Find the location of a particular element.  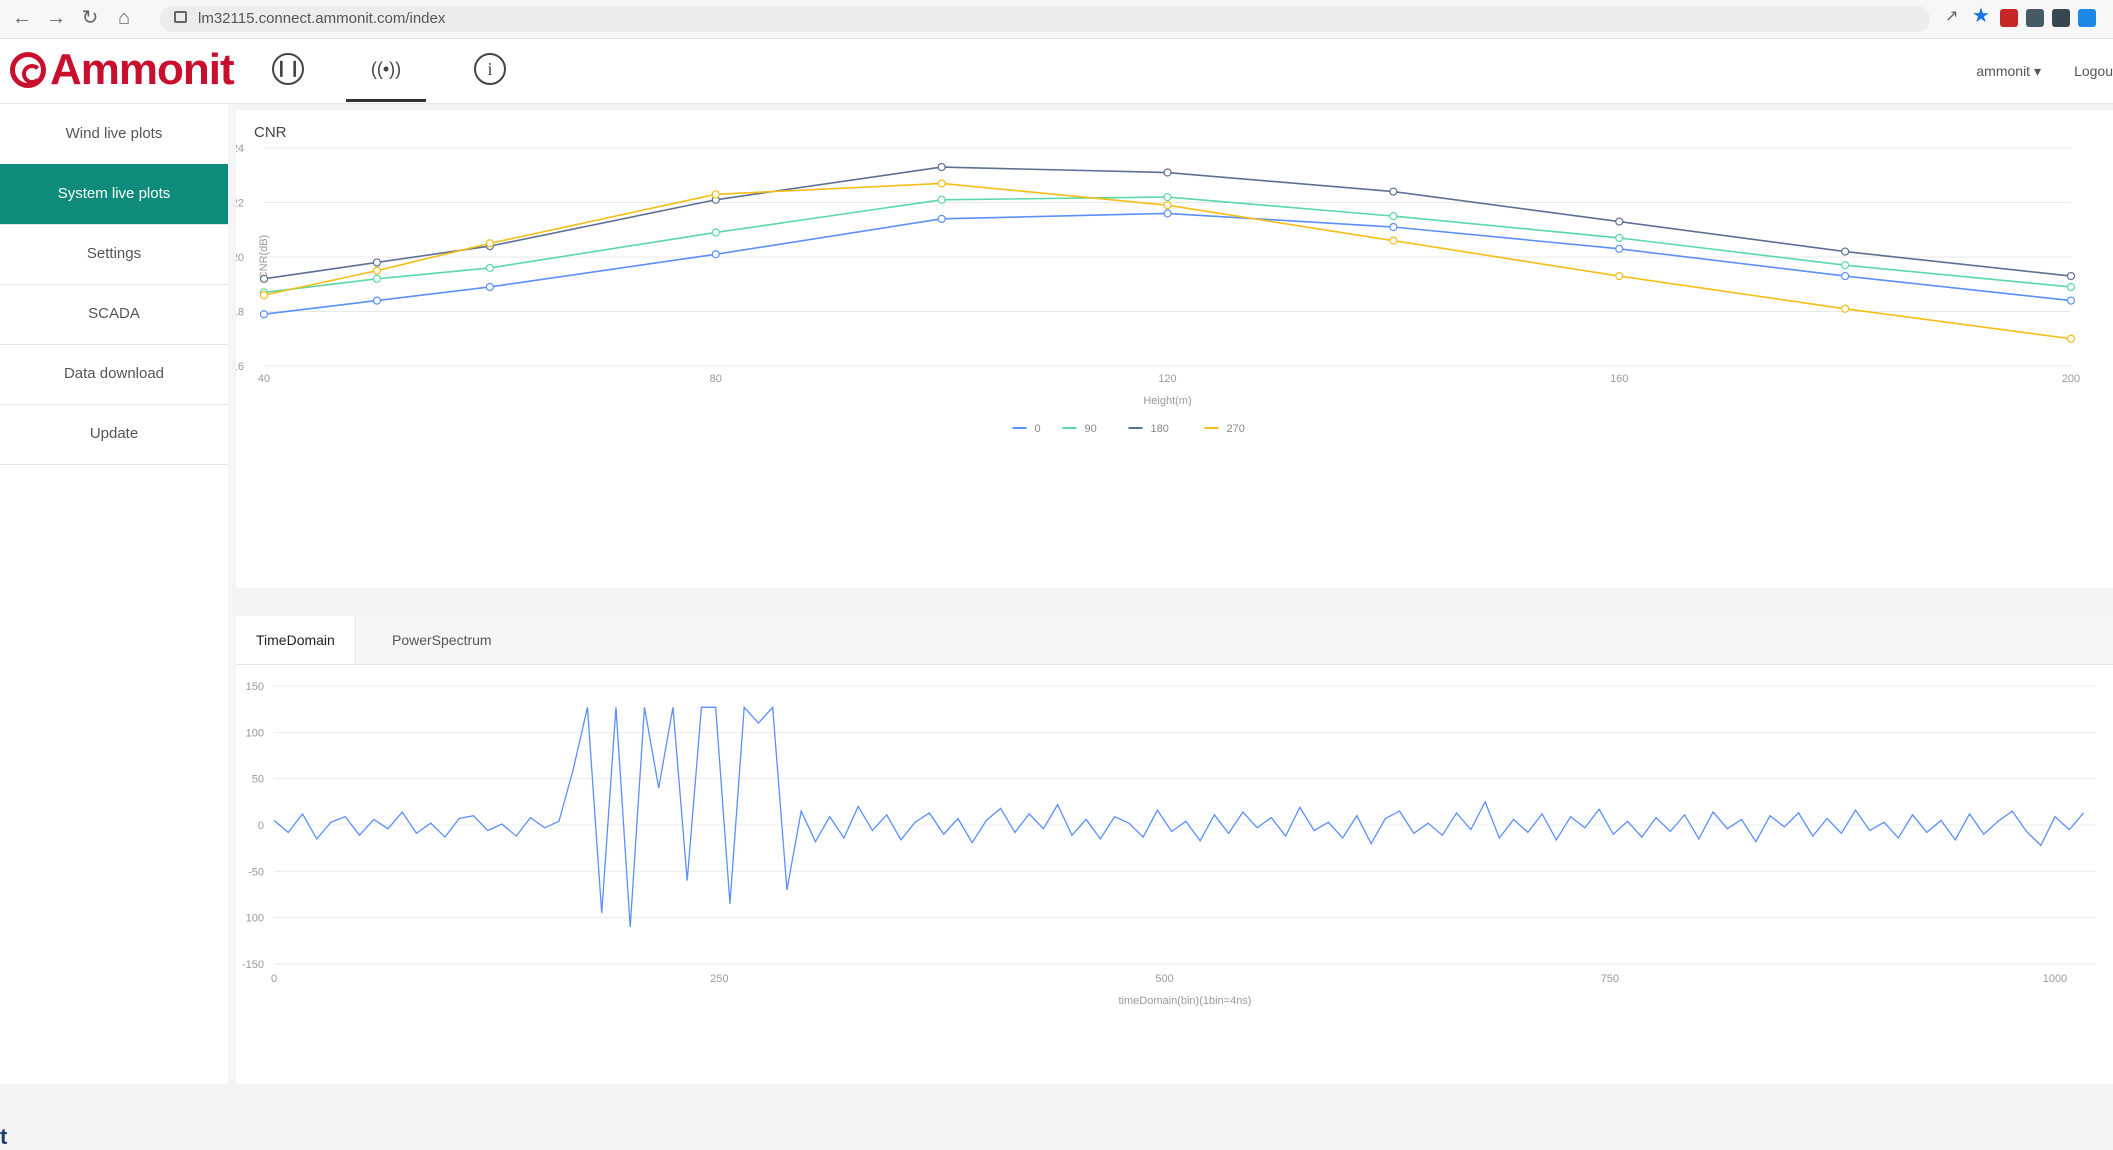

x-tick-label: 200 is located at coordinates (2071, 379).